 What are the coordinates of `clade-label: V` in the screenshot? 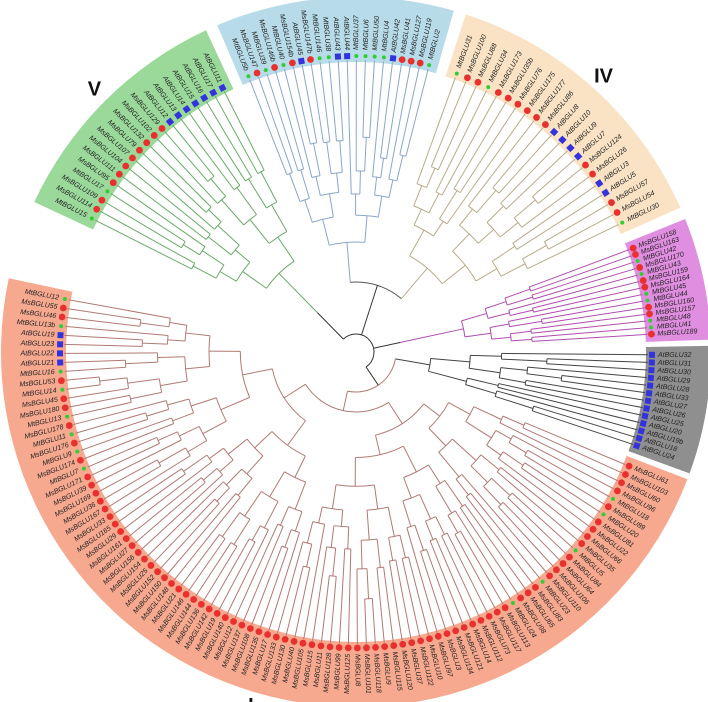 It's located at (95, 90).